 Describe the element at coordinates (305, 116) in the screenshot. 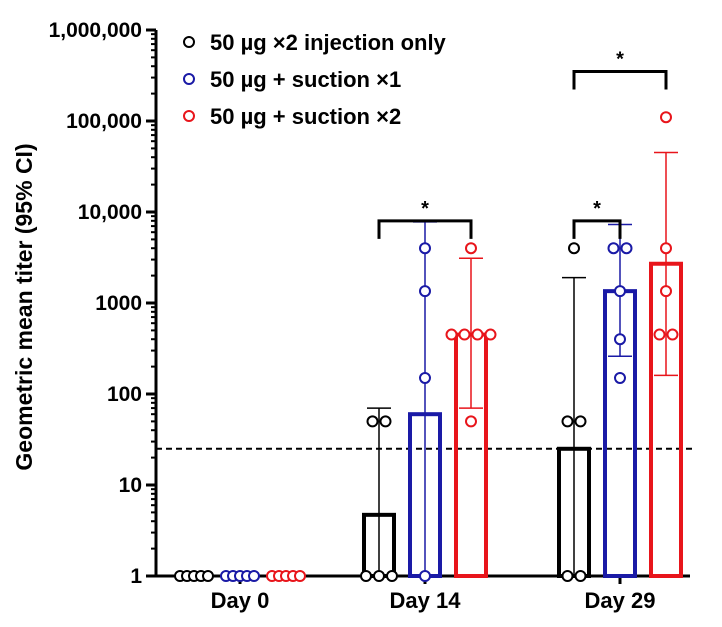

I see `legend-label: 50 µg + suction ×2` at that location.